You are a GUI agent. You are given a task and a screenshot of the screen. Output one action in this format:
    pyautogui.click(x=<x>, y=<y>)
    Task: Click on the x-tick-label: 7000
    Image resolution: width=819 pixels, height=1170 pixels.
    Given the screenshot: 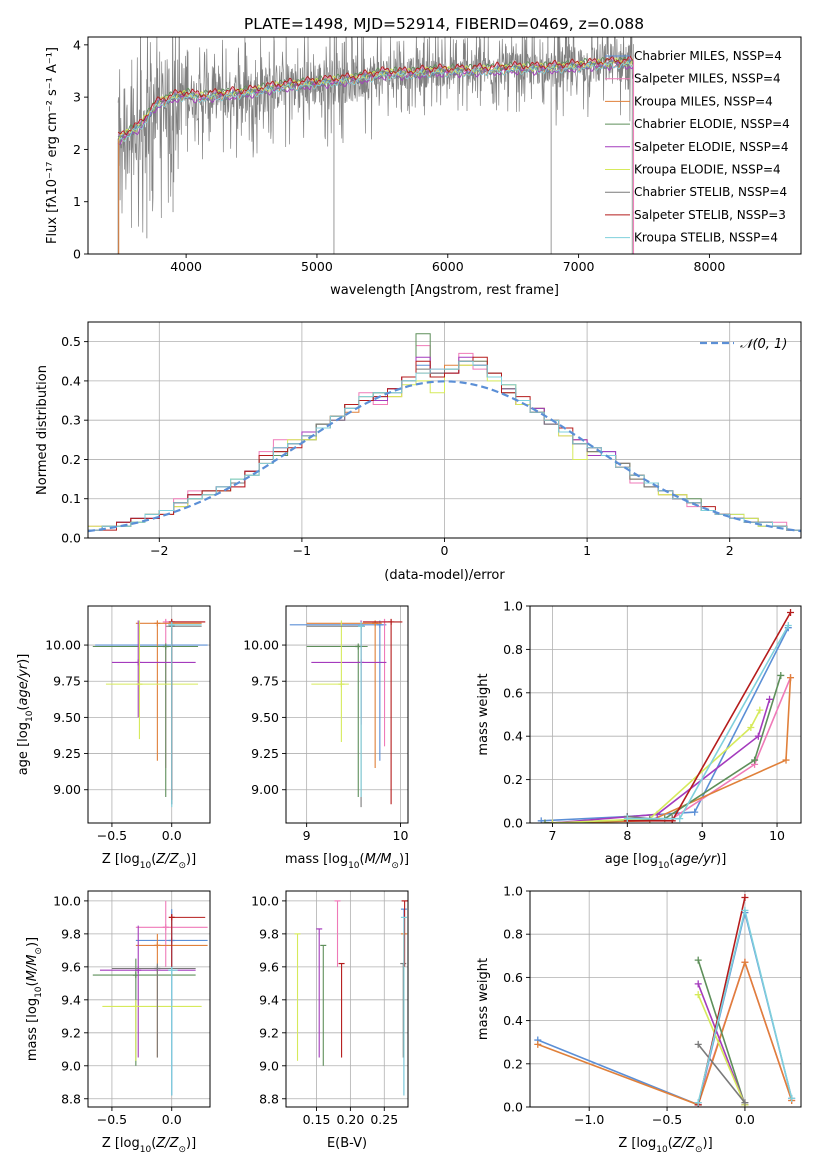 What is the action you would take?
    pyautogui.click(x=579, y=266)
    